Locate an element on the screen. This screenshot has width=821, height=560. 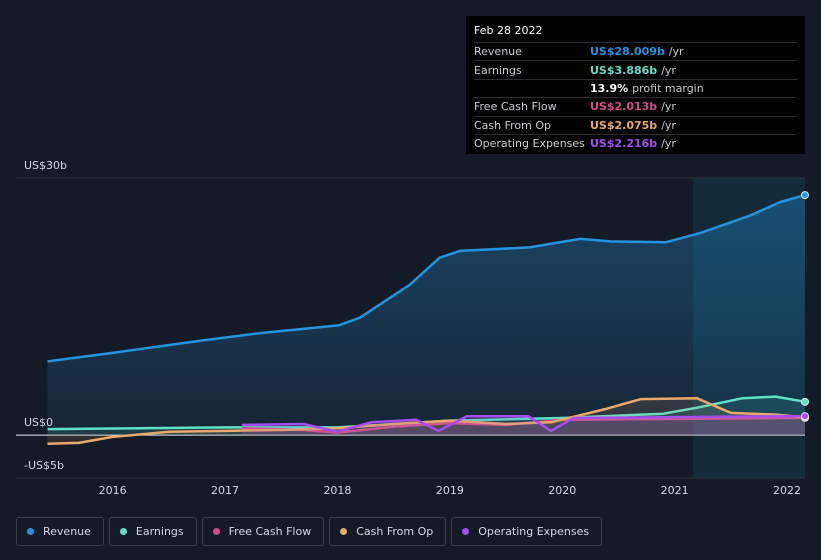
legend-item: Operating Expenses is located at coordinates (527, 531).